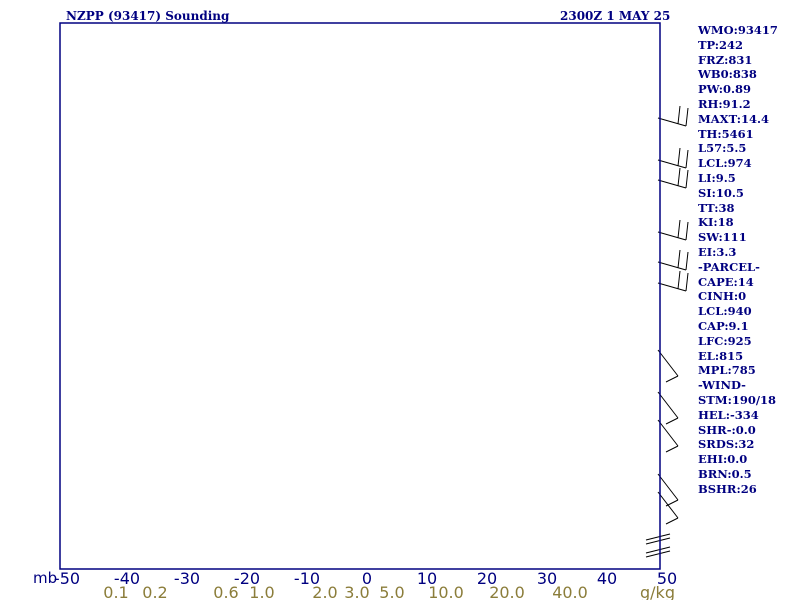  What do you see at coordinates (607, 578) in the screenshot?
I see `temperature-tick-label: 40` at bounding box center [607, 578].